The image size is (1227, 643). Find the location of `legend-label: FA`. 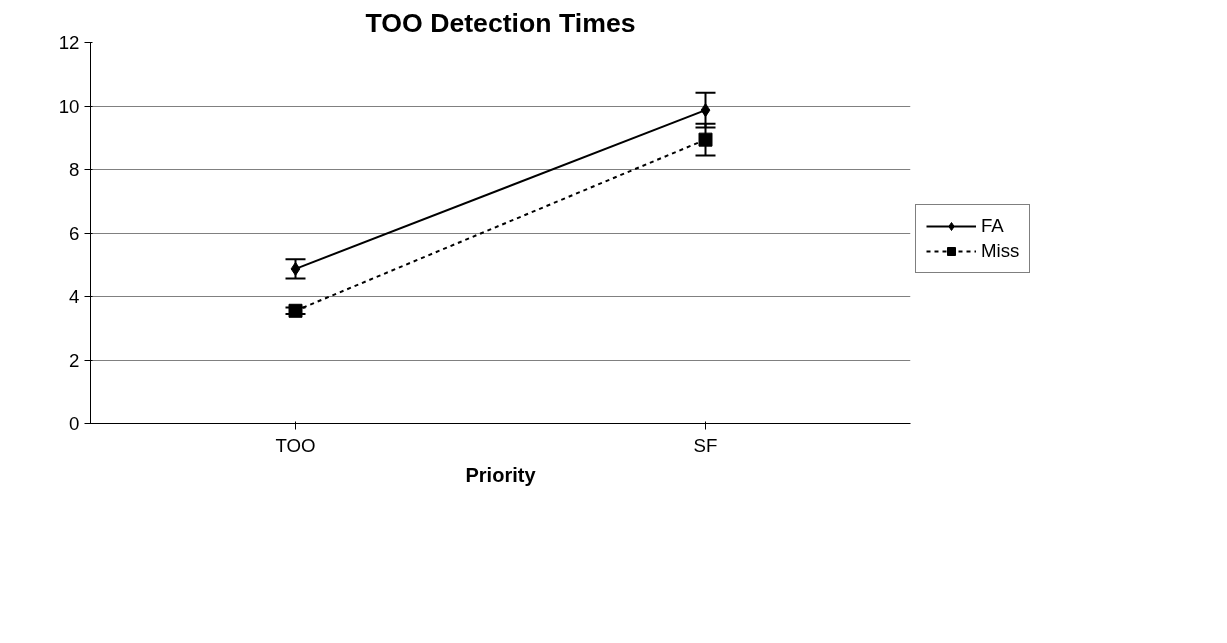

legend-label: FA is located at coordinates (992, 226).